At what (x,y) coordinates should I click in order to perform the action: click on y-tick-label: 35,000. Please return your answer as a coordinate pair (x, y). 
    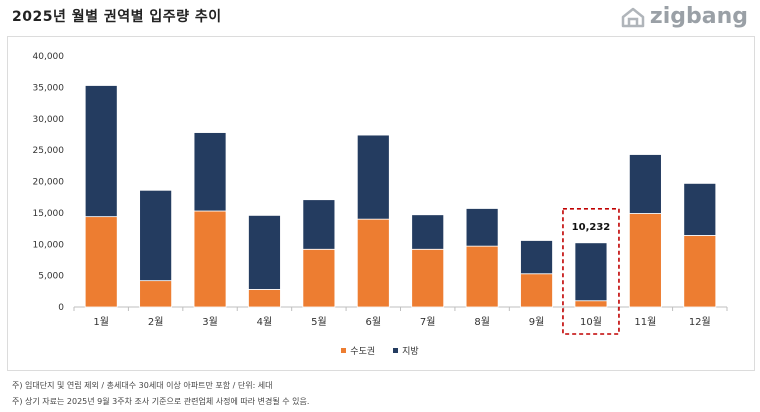
    Looking at the image, I should click on (49, 88).